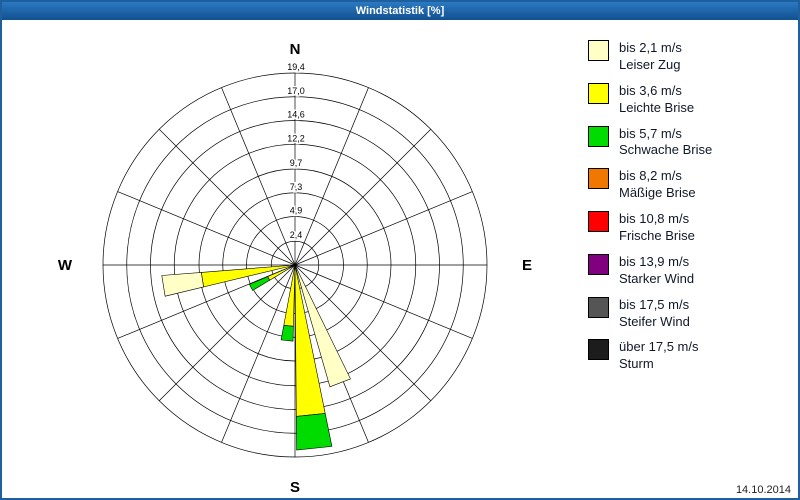  I want to click on radial-axis-label: 14,6, so click(296, 115).